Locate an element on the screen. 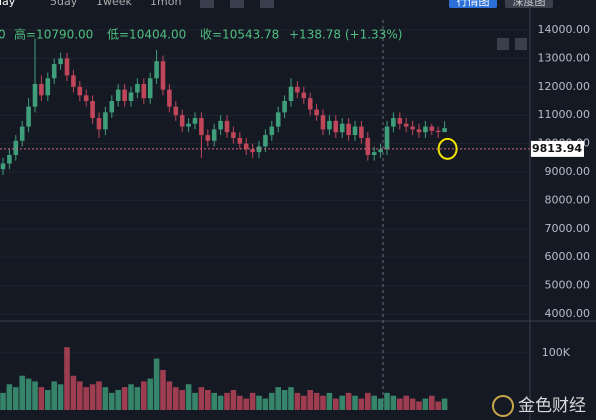 Image resolution: width=596 pixels, height=420 pixels. view-label: 深度图 is located at coordinates (529, 4).